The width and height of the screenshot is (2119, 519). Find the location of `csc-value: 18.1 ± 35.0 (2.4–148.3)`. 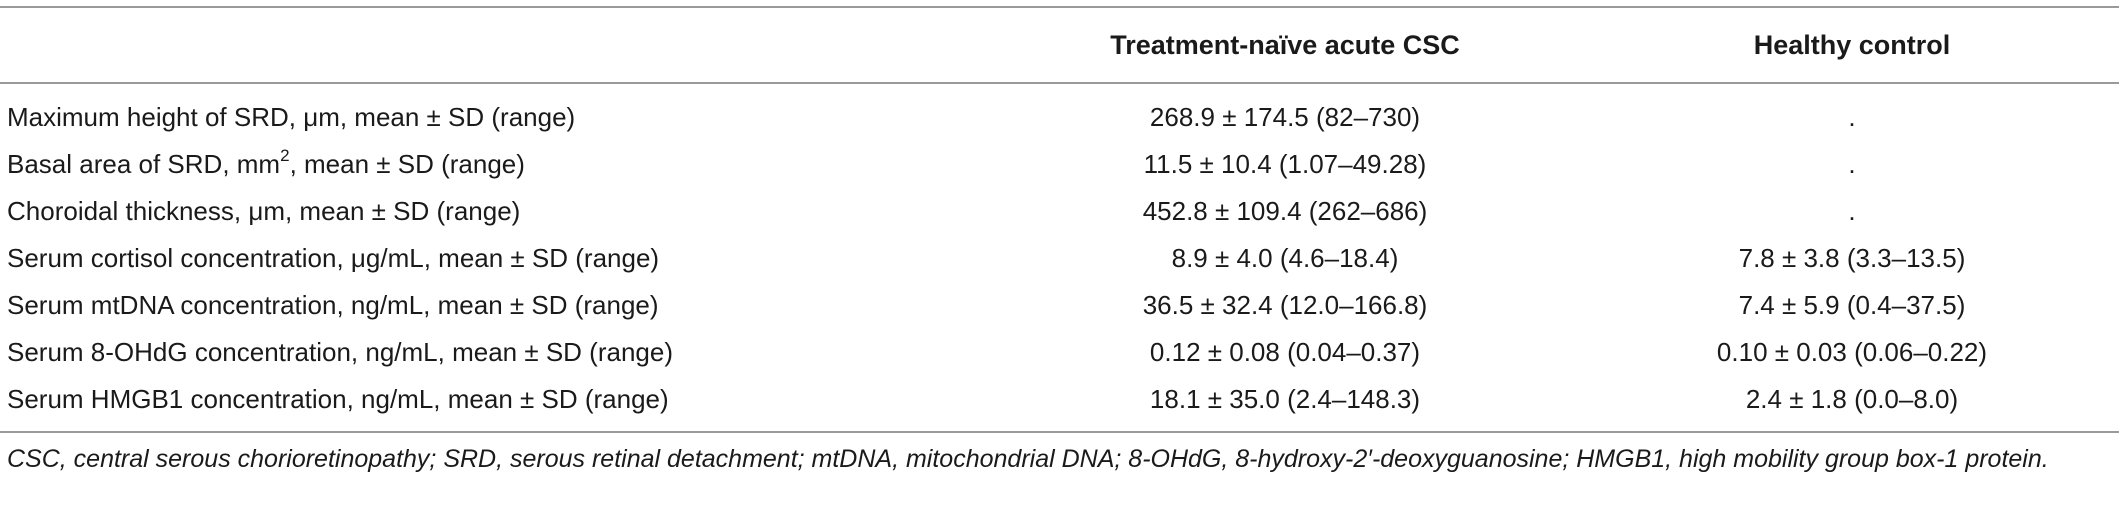

csc-value: 18.1 ± 35.0 (2.4–148.3) is located at coordinates (1285, 404).